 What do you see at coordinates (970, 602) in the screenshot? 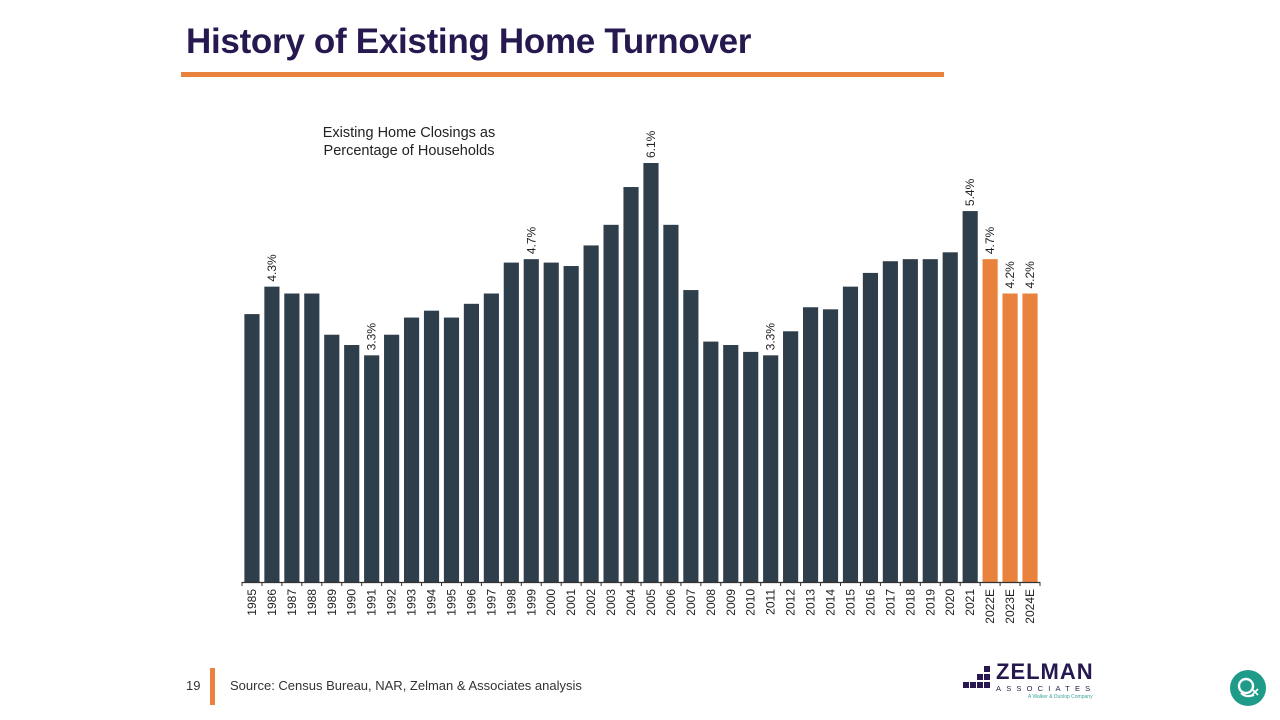
I see `x-tick-label: 2021` at bounding box center [970, 602].